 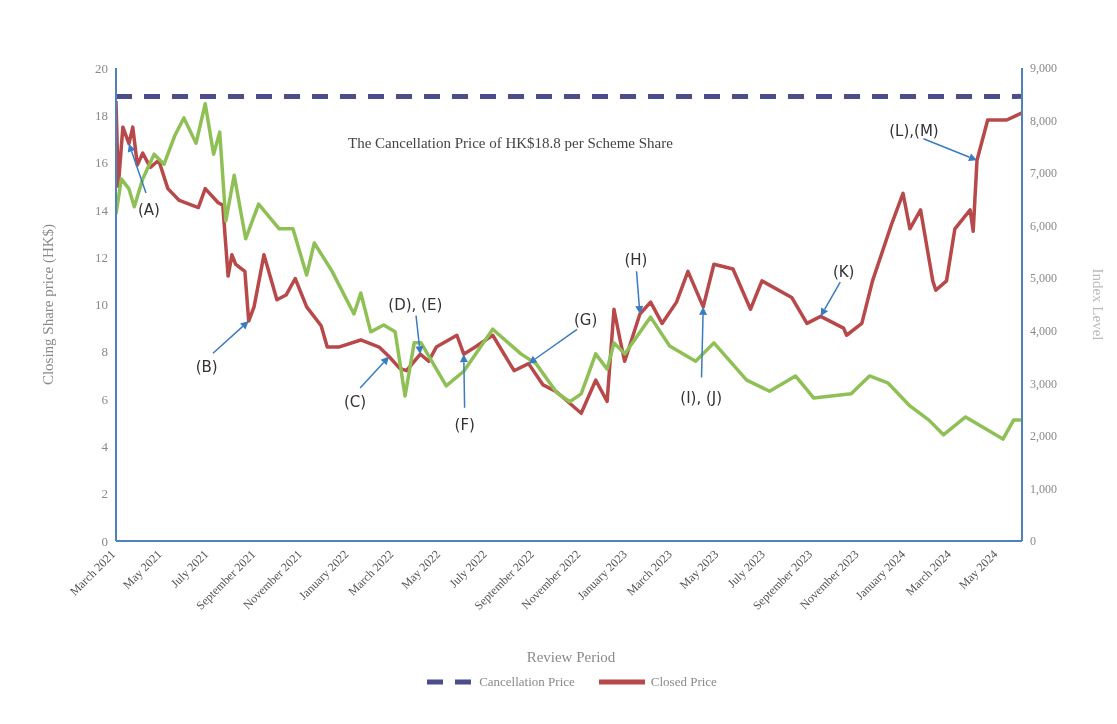 I want to click on y-tick-label: 2, so click(x=104, y=494).